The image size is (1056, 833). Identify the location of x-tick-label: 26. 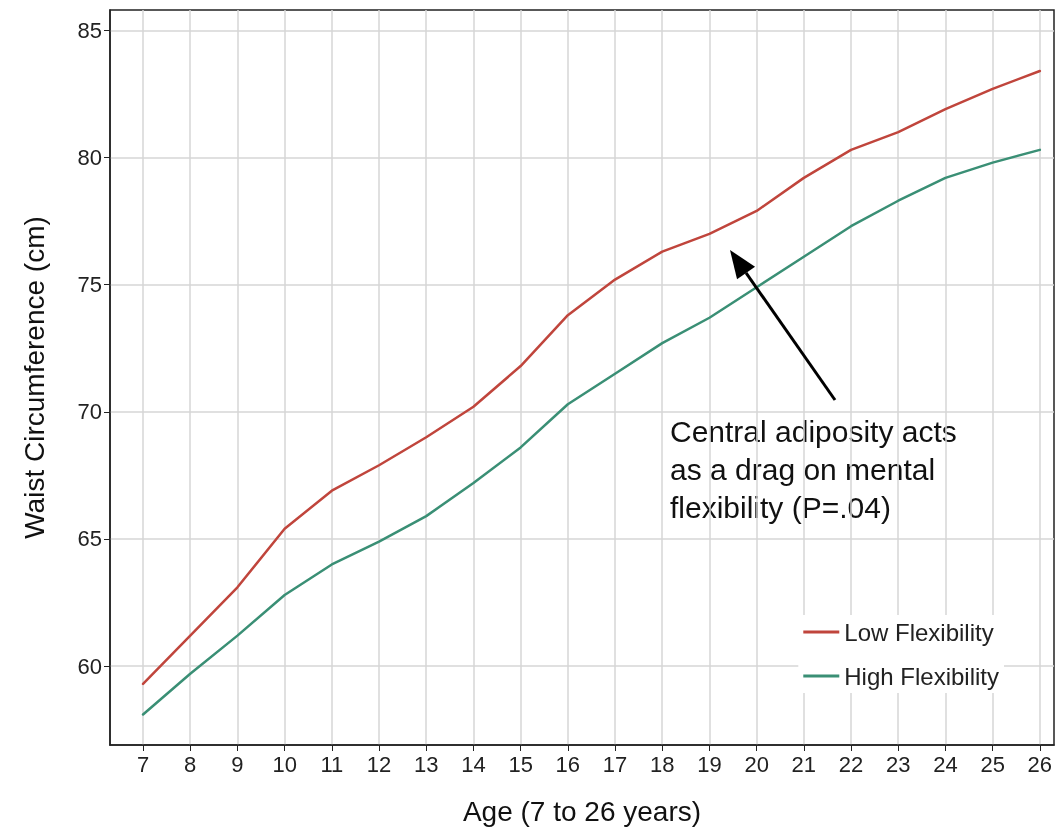
(1040, 764).